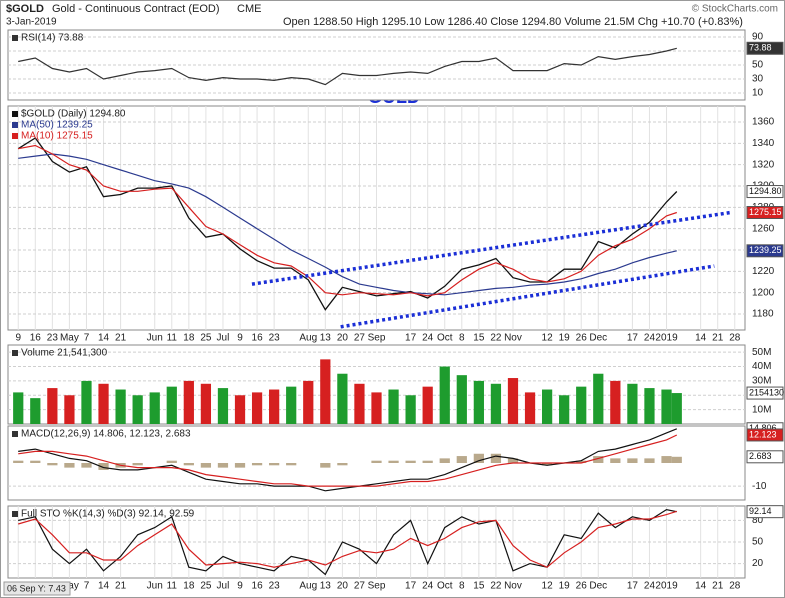 The height and width of the screenshot is (598, 785). Describe the element at coordinates (275, 338) in the screenshot. I see `x-tick-label: 23` at that location.